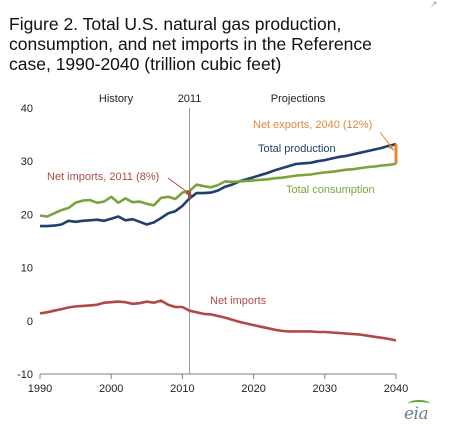 The image size is (449, 437). What do you see at coordinates (312, 125) in the screenshot?
I see `annotation-net-exports-2040: Net exports, 2040 (12%)` at bounding box center [312, 125].